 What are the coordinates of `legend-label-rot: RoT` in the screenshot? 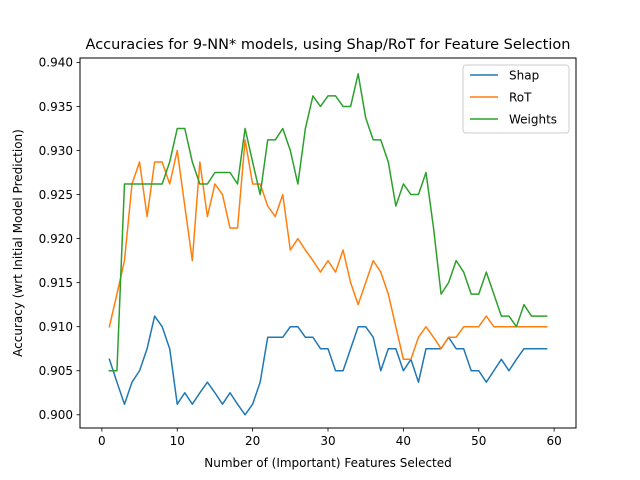 It's located at (520, 97).